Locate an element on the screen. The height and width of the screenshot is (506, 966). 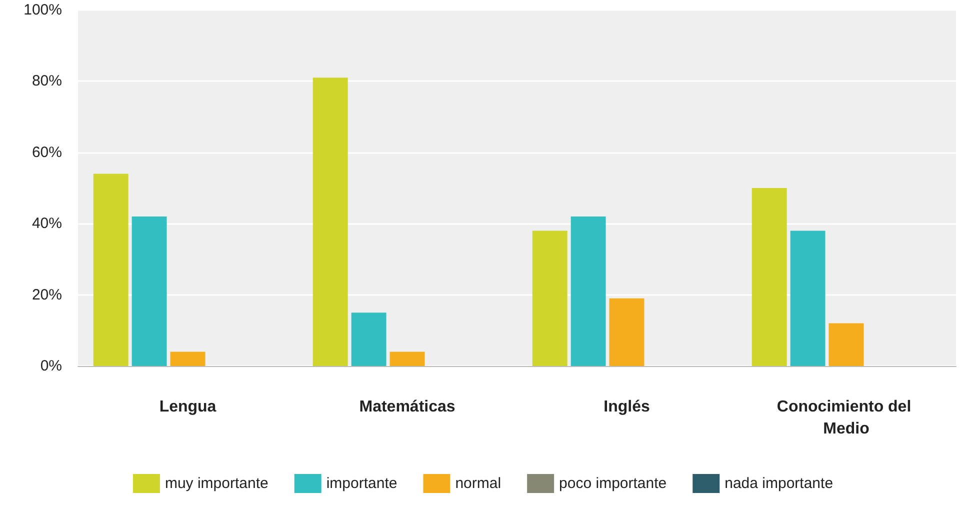
x-tick-label: Conocimiento del Medio is located at coordinates (846, 418).